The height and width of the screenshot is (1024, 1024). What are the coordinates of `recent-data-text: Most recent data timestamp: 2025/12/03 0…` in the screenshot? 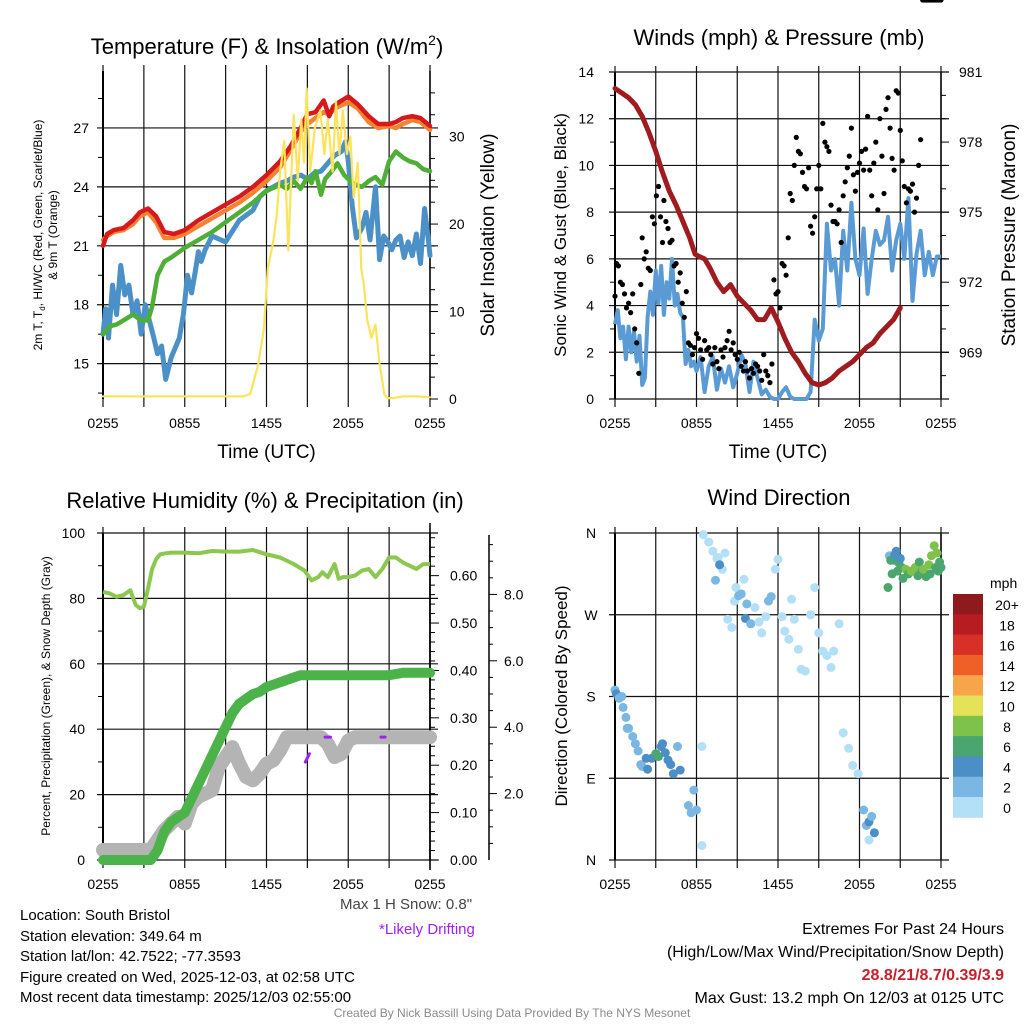 It's located at (186, 997).